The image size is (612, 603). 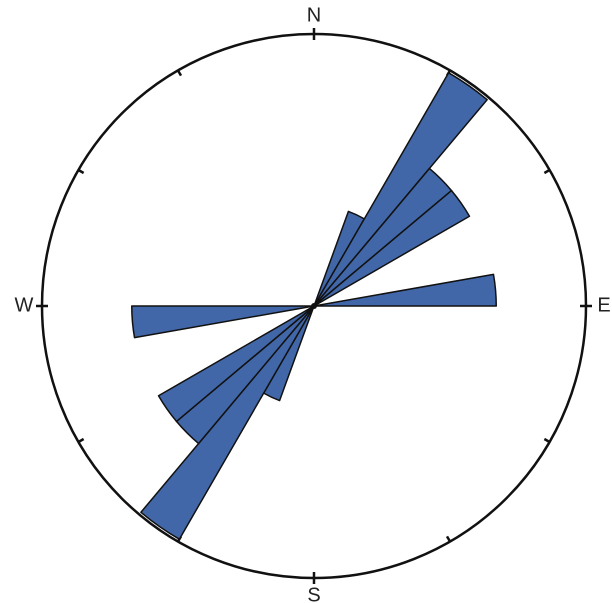 I want to click on center-dot, so click(x=314, y=306).